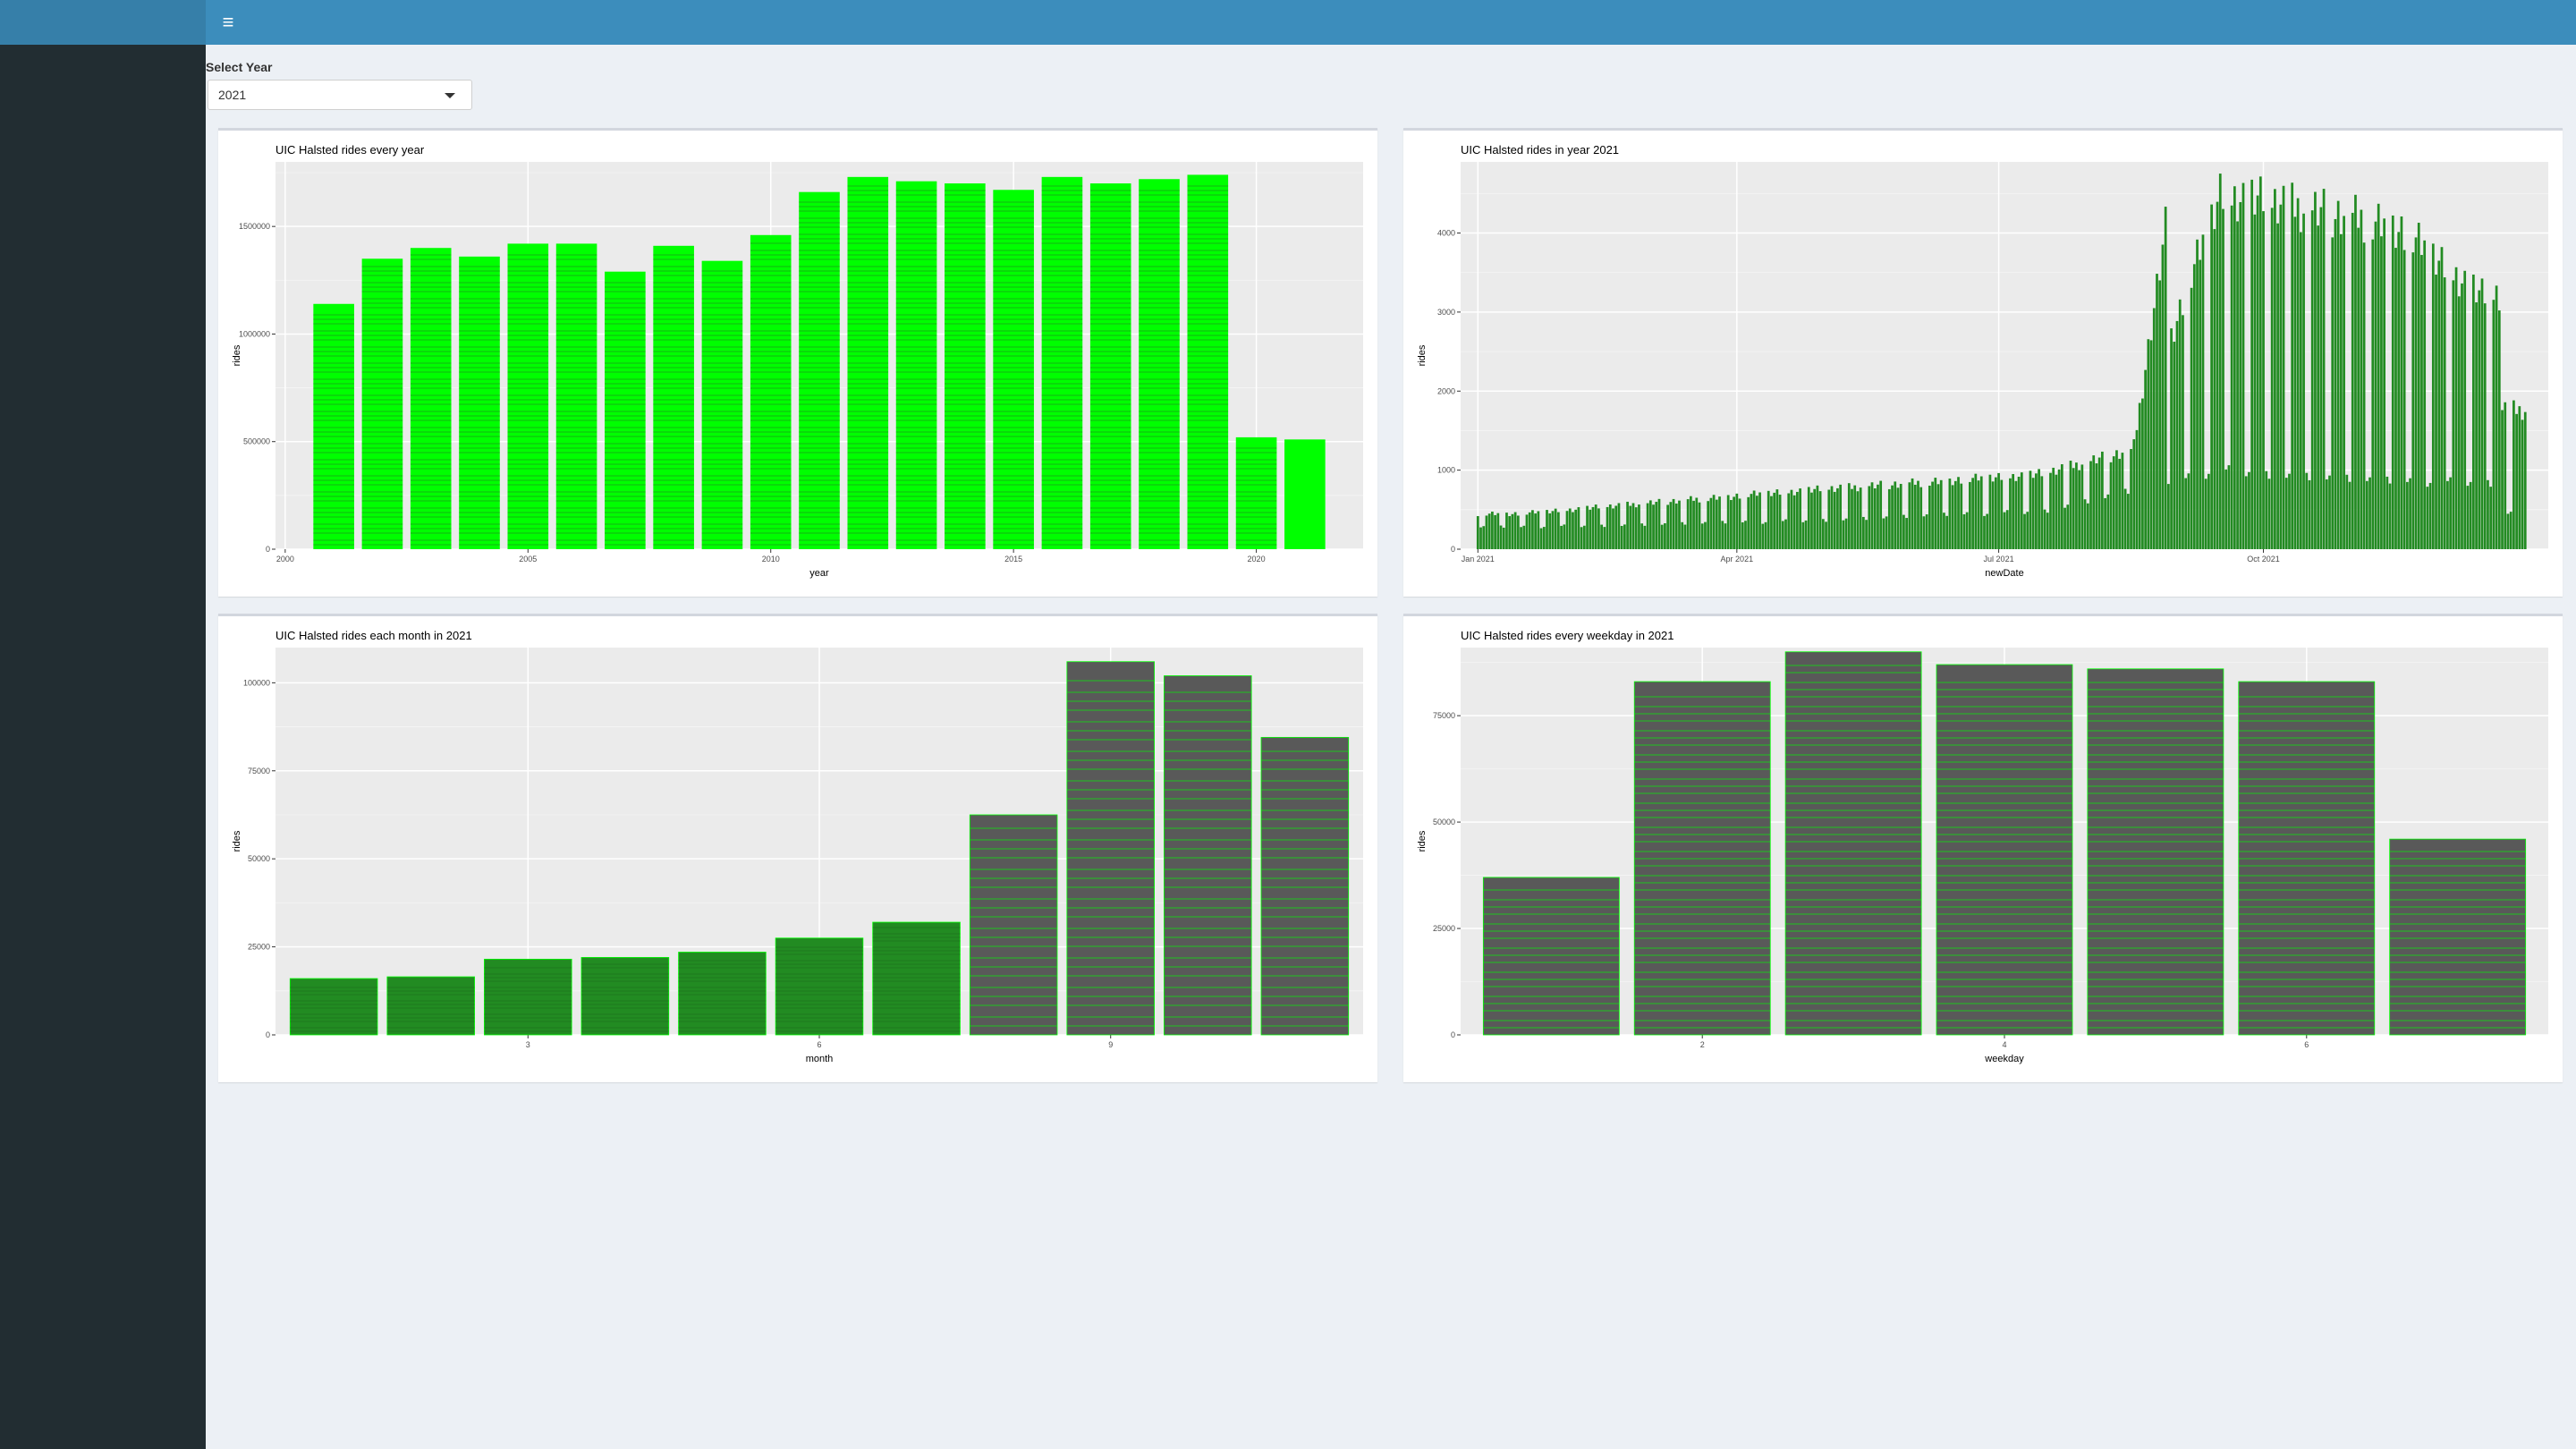 Image resolution: width=2576 pixels, height=1449 pixels. I want to click on bar-2020, so click(1256, 492).